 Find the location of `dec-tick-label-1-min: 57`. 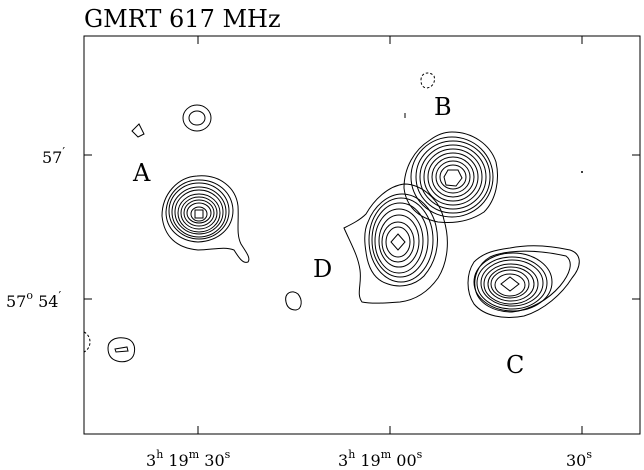

dec-tick-label-1-min: 57 is located at coordinates (52, 157).